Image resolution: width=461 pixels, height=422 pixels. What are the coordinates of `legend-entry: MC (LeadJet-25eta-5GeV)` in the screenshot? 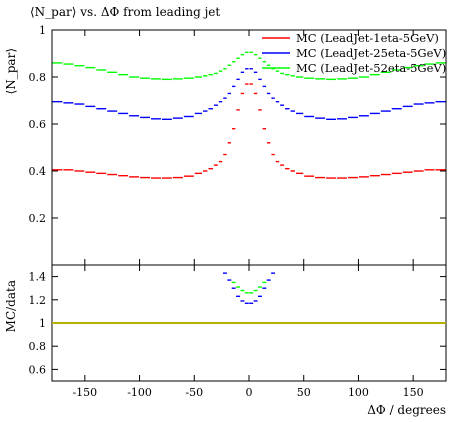 It's located at (371, 53).